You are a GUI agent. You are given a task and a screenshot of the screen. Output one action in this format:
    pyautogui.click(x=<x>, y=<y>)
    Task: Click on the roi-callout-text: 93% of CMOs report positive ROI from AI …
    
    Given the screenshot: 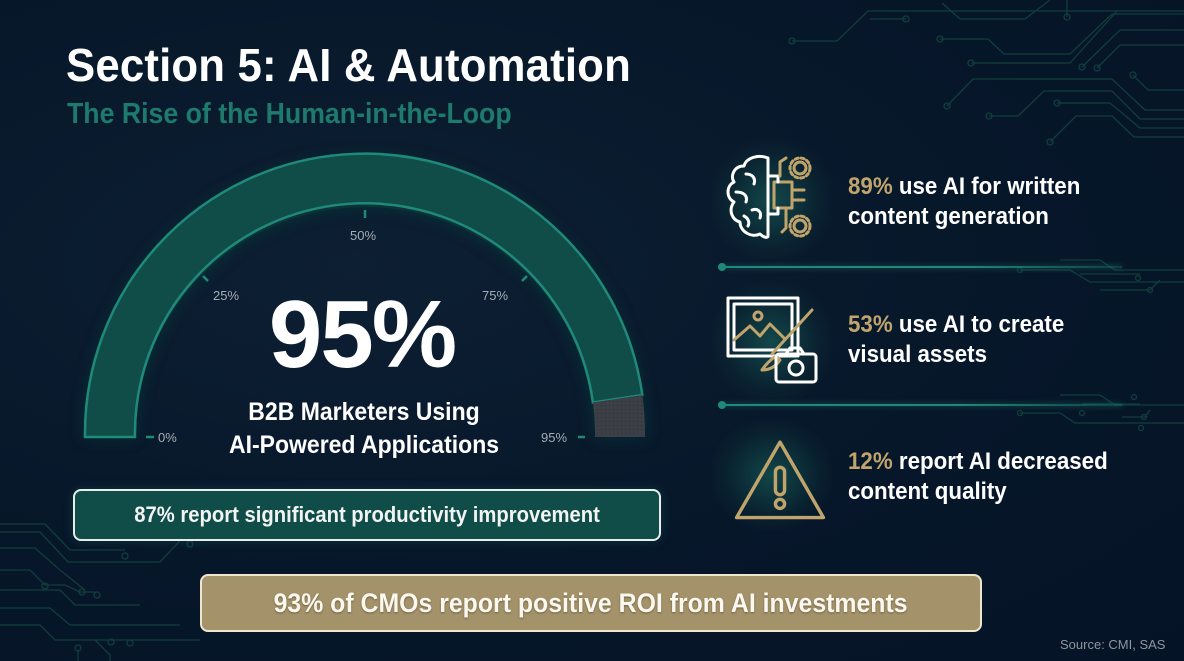 What is the action you would take?
    pyautogui.click(x=590, y=602)
    